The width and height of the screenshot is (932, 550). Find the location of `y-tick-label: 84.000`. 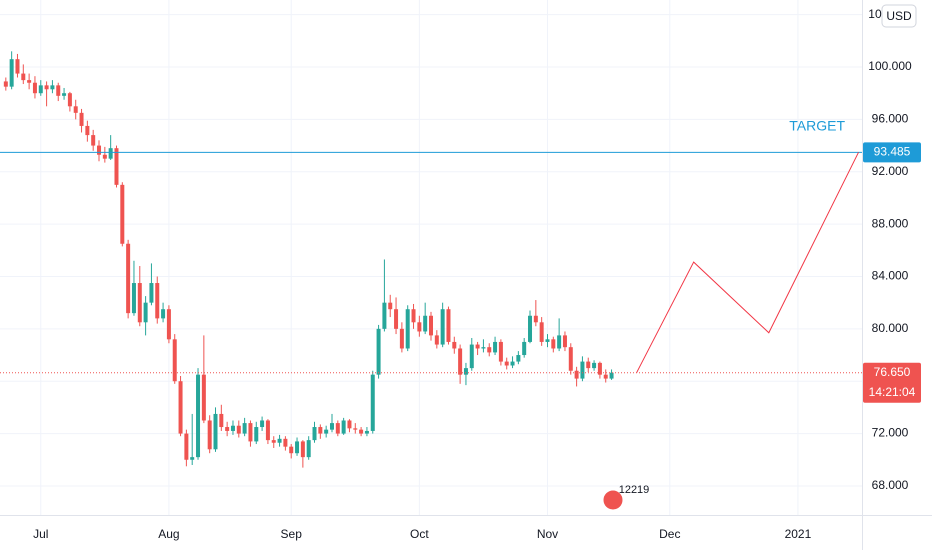

y-tick-label: 84.000 is located at coordinates (890, 276).